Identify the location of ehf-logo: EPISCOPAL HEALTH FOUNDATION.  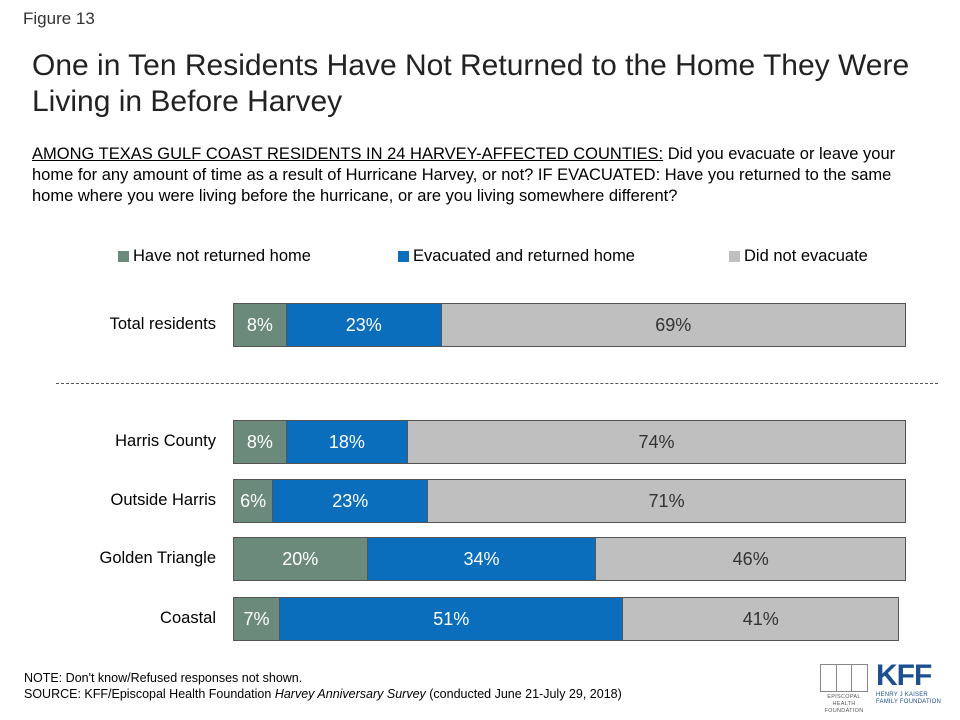
(844, 689).